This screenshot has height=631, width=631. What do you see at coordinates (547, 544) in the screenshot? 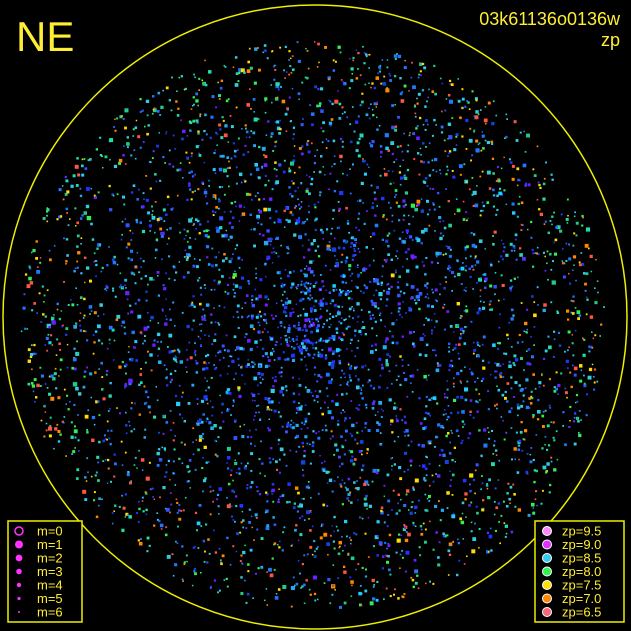
I see `legend-symbol` at bounding box center [547, 544].